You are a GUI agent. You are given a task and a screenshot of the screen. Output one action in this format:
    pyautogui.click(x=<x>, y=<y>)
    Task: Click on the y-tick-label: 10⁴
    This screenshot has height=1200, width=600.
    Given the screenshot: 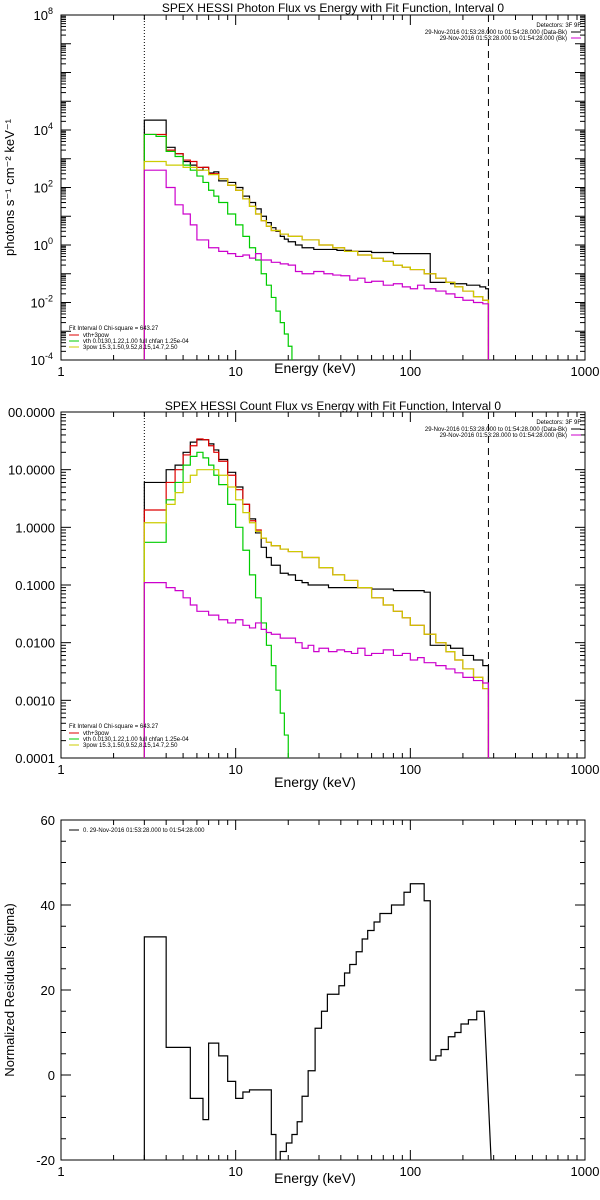 What is the action you would take?
    pyautogui.click(x=43, y=129)
    